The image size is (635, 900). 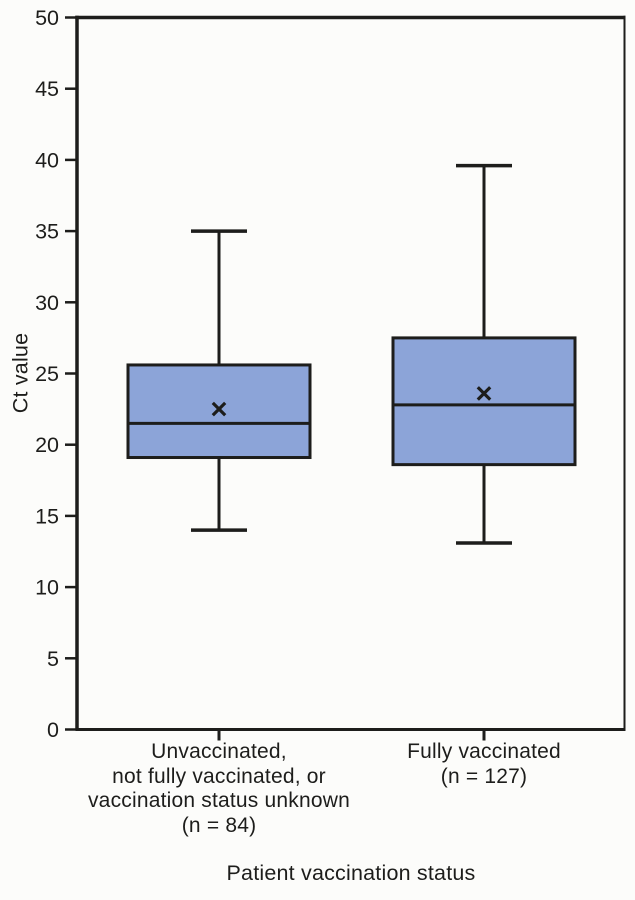 I want to click on x-category-label-line: vaccination status unknown, so click(x=219, y=800).